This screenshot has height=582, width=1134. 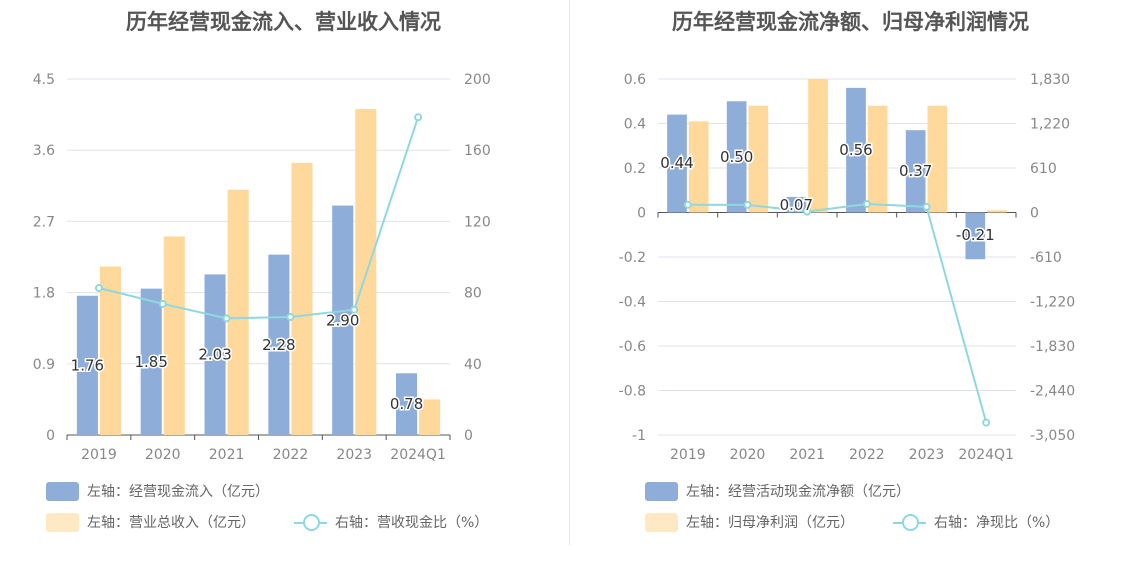 I want to click on data-label: 1.76, so click(x=87, y=365).